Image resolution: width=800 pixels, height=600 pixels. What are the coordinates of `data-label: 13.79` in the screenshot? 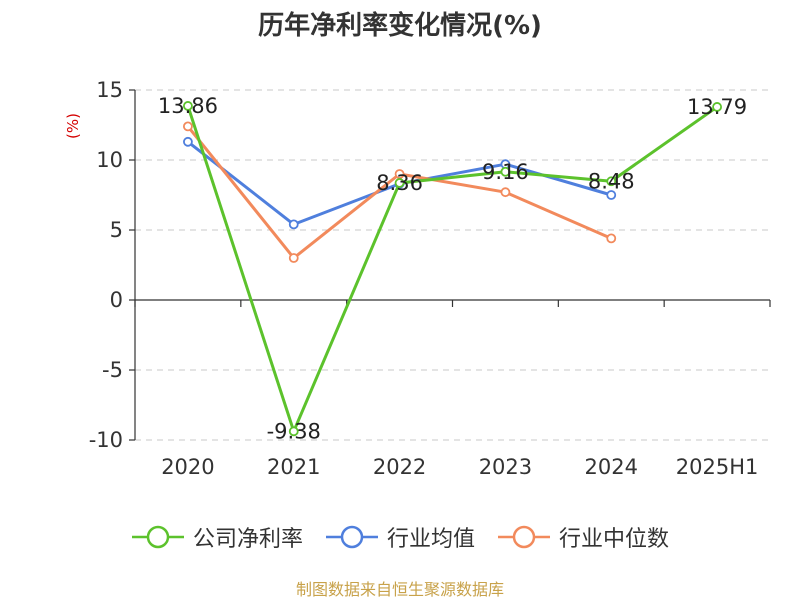 It's located at (717, 107).